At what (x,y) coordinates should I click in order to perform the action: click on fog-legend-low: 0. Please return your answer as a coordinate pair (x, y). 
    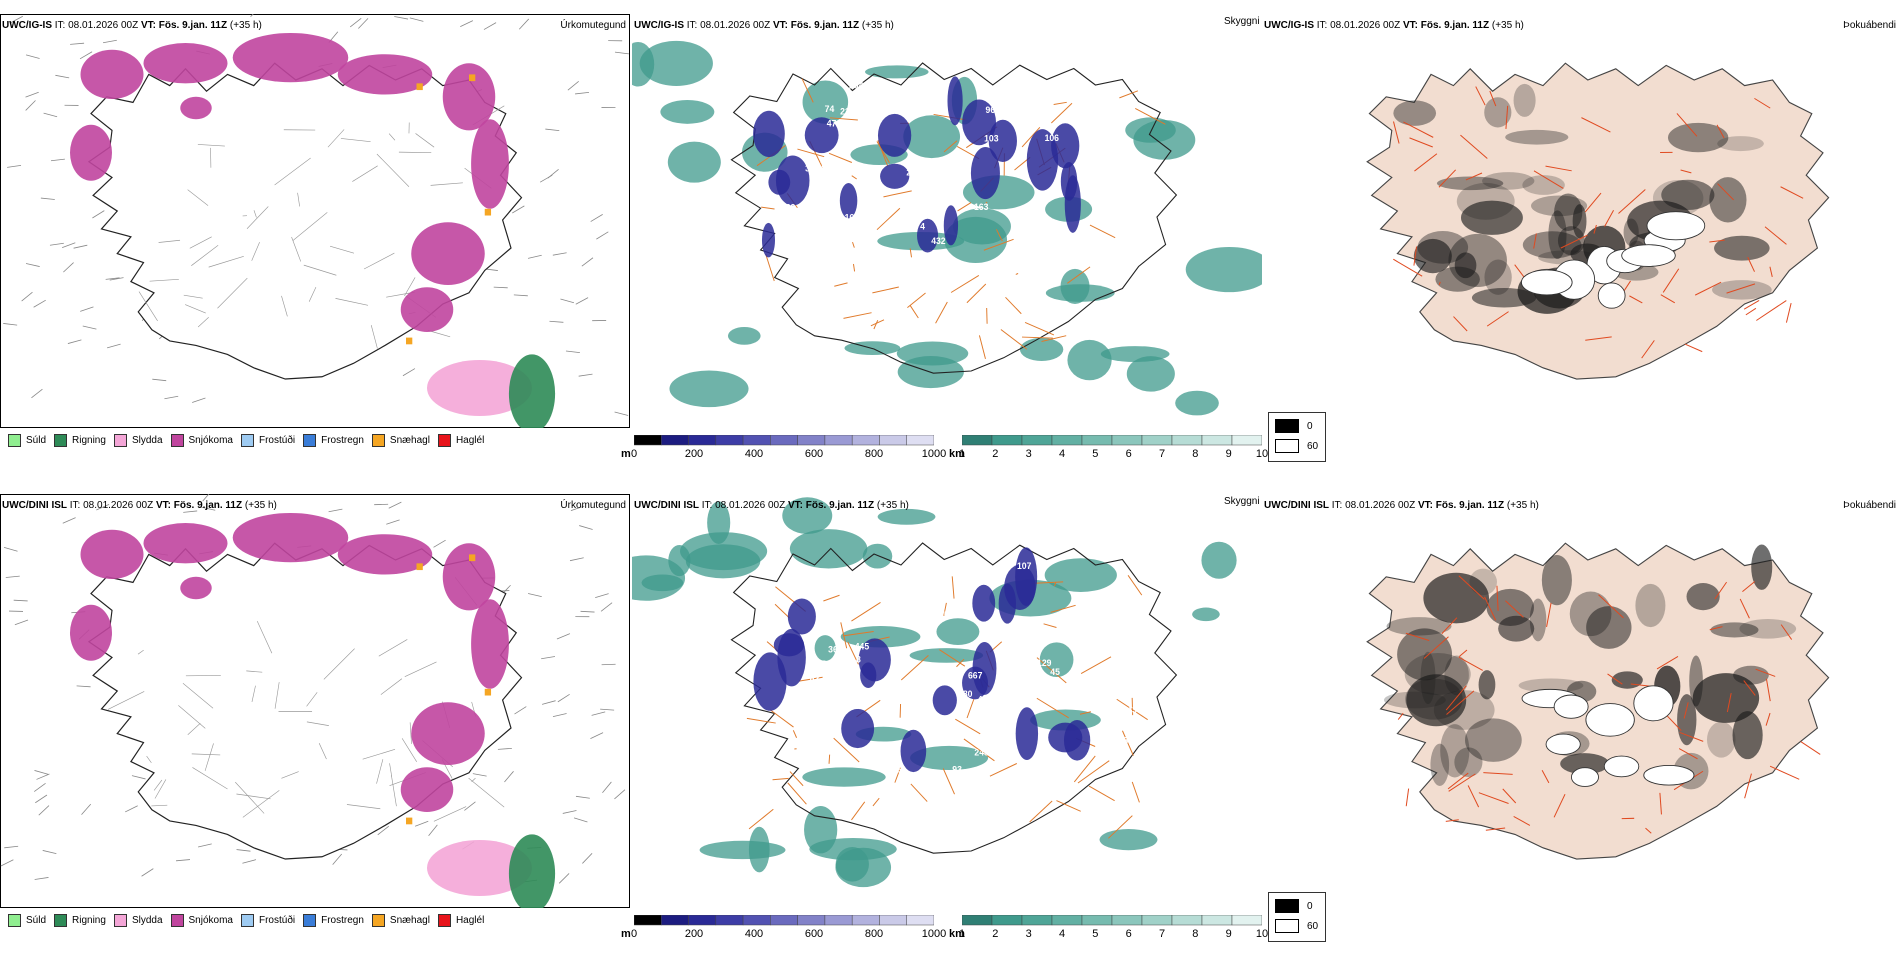
    Looking at the image, I should click on (1310, 906).